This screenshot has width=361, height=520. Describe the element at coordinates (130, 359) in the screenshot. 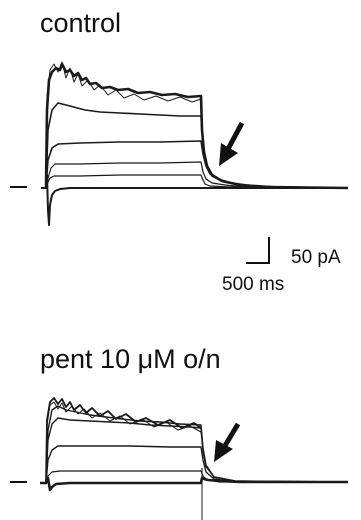

I see `panel-title-pent: pent 10 μM o/n` at that location.